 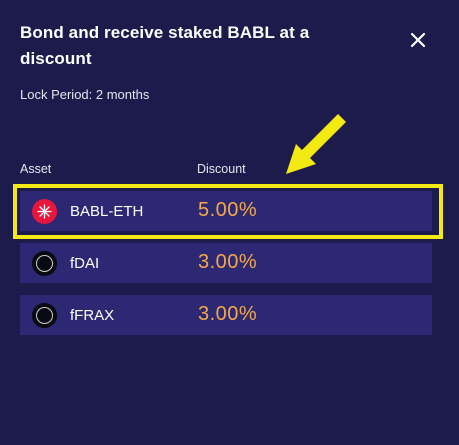 I want to click on asset-name: fFRAX, so click(x=92, y=315).